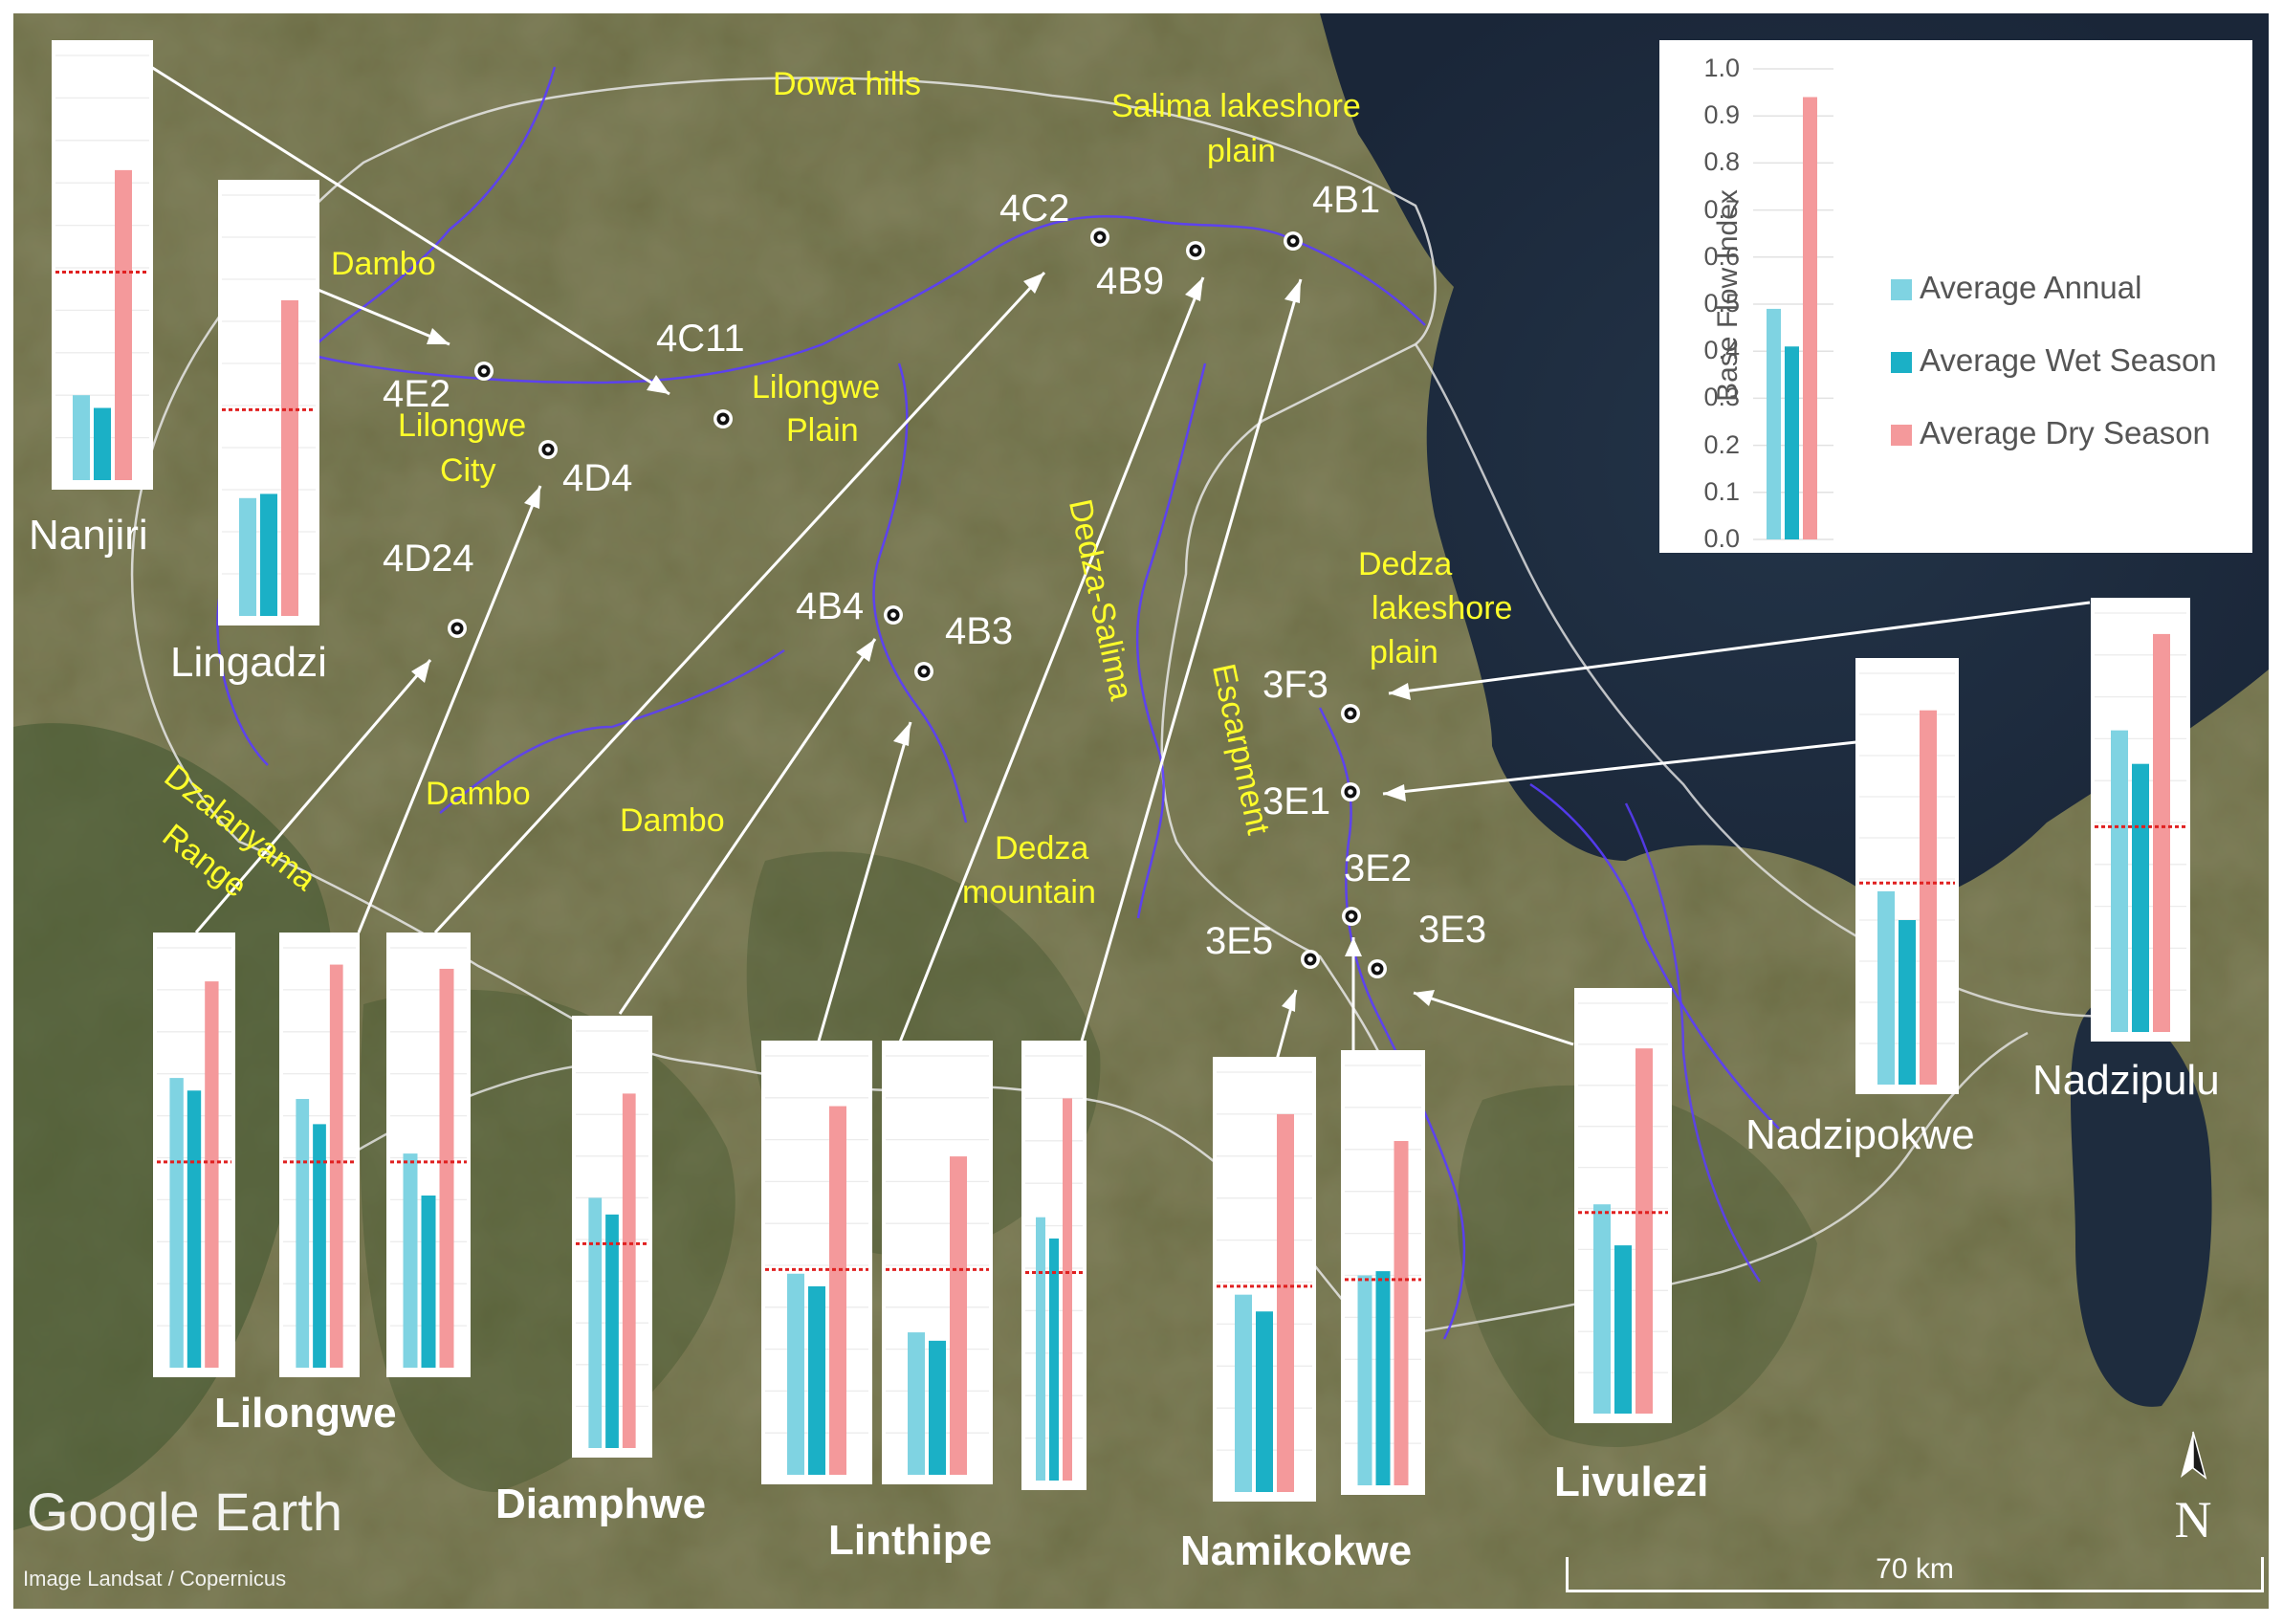 The width and height of the screenshot is (2283, 1624). I want to click on station-label-3E1: 3E1, so click(1296, 802).